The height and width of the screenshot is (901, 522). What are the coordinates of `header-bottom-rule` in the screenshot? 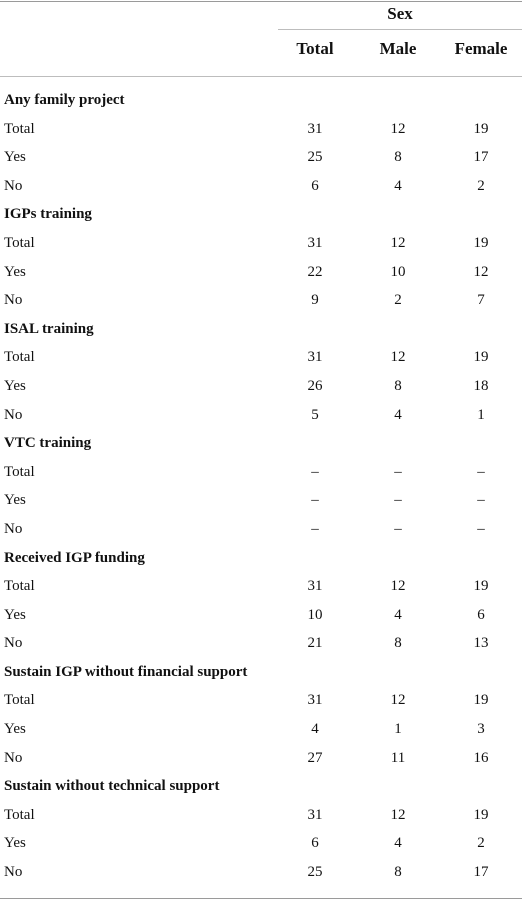 It's located at (261, 76).